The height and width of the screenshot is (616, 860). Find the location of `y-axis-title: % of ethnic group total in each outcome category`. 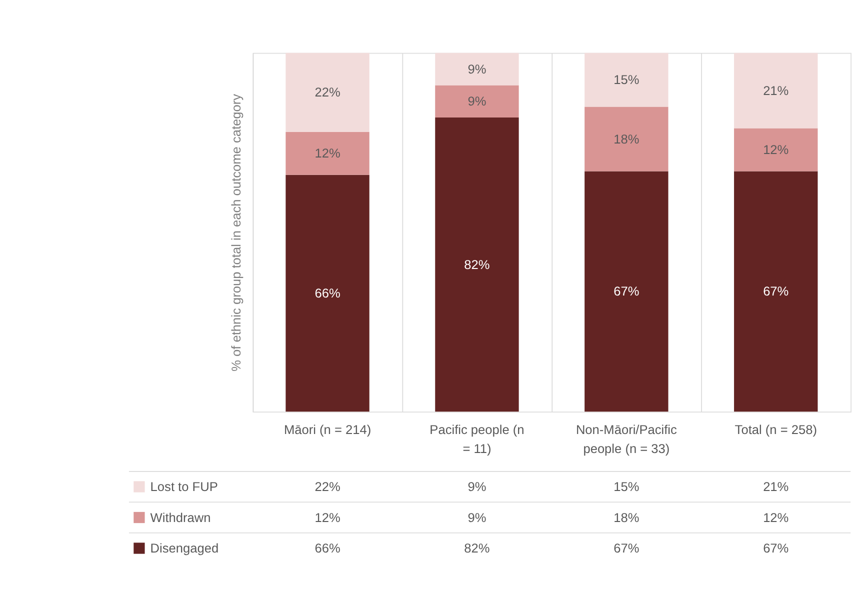

y-axis-title: % of ethnic group total in each outcome category is located at coordinates (236, 232).